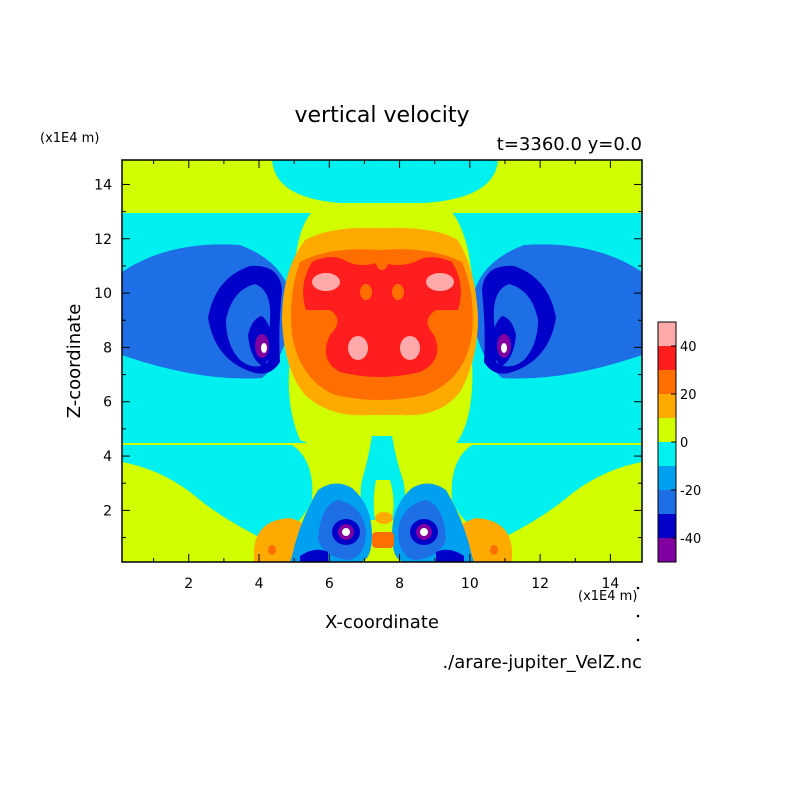 Image resolution: width=804 pixels, height=804 pixels. I want to click on lower-column-cyan, so click(382, 478).